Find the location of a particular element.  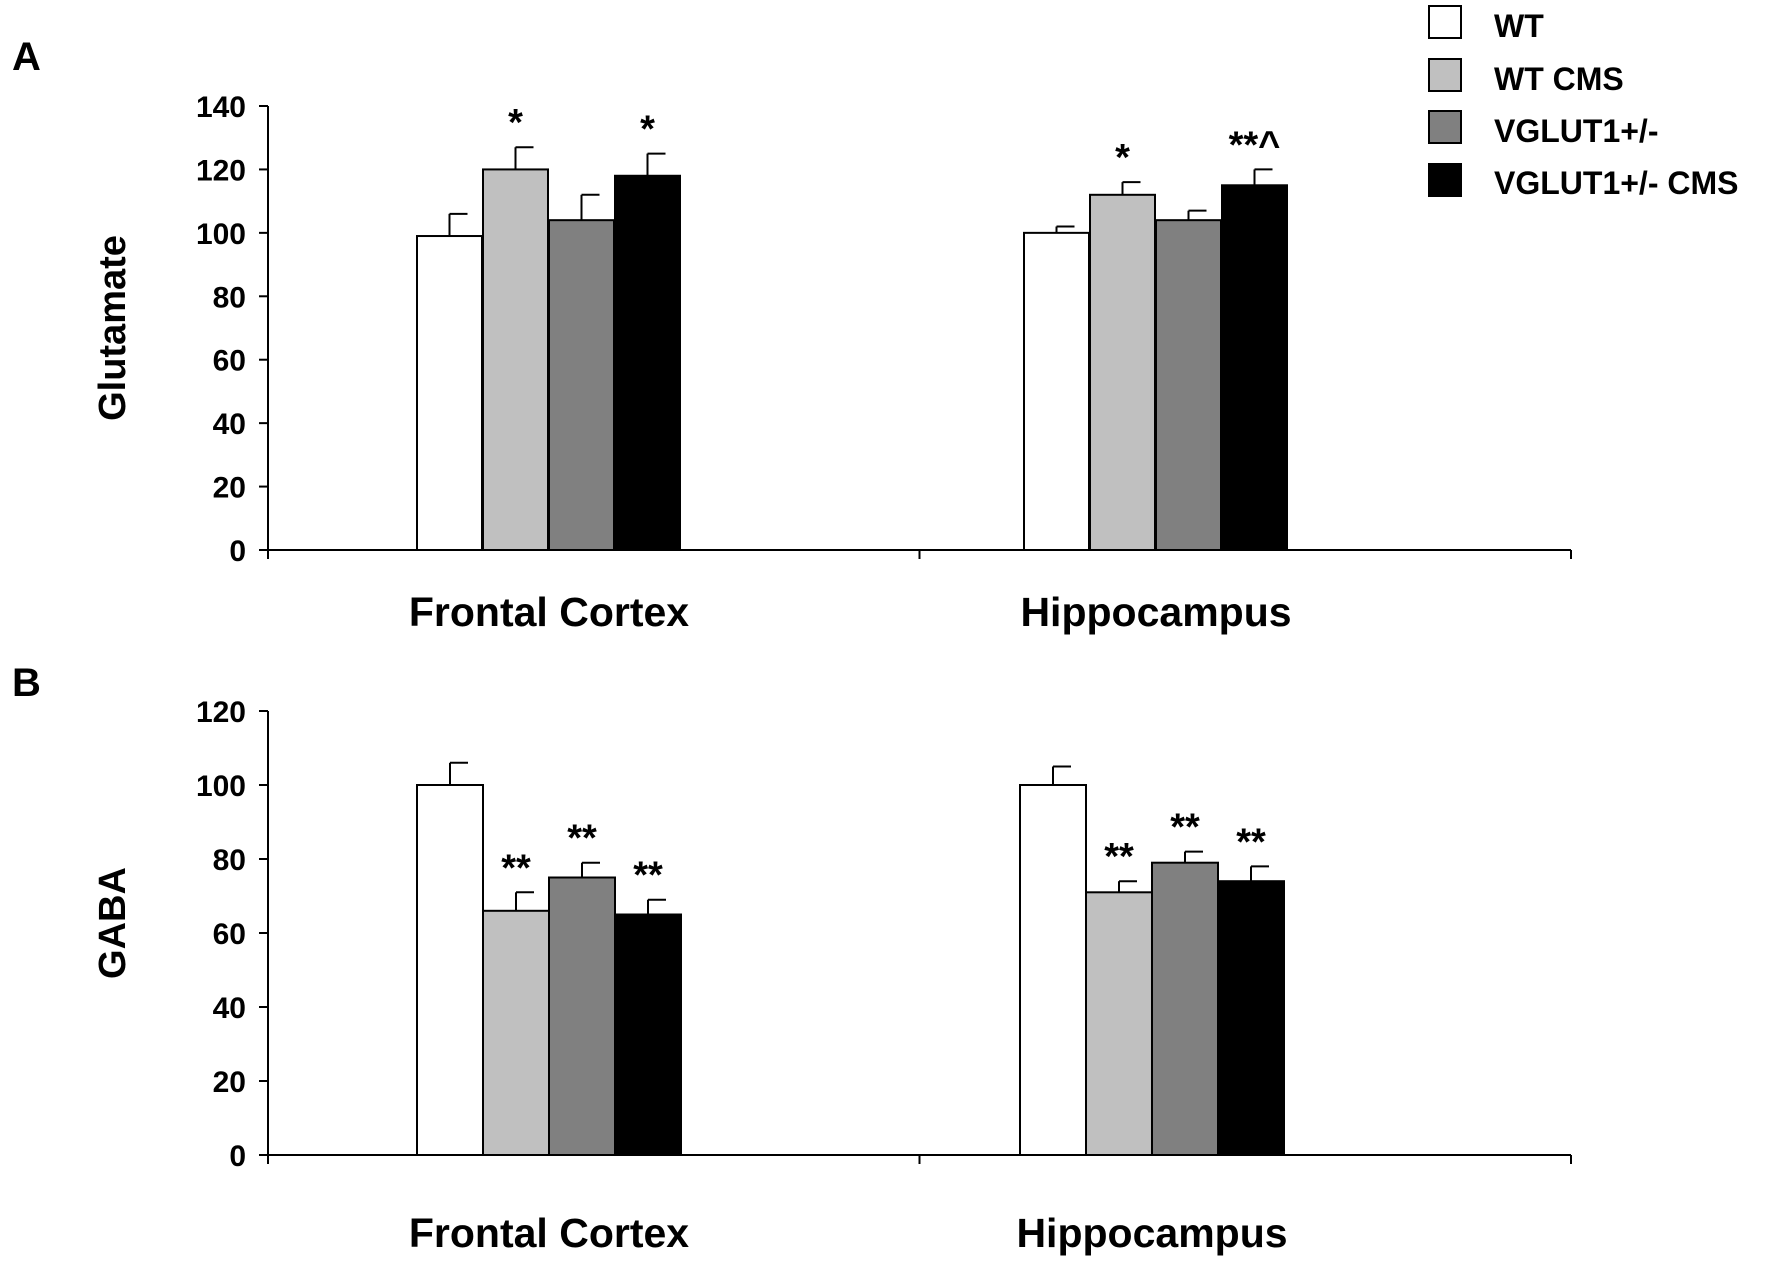

legend-label-2: VGLUT1+/- is located at coordinates (1576, 131).